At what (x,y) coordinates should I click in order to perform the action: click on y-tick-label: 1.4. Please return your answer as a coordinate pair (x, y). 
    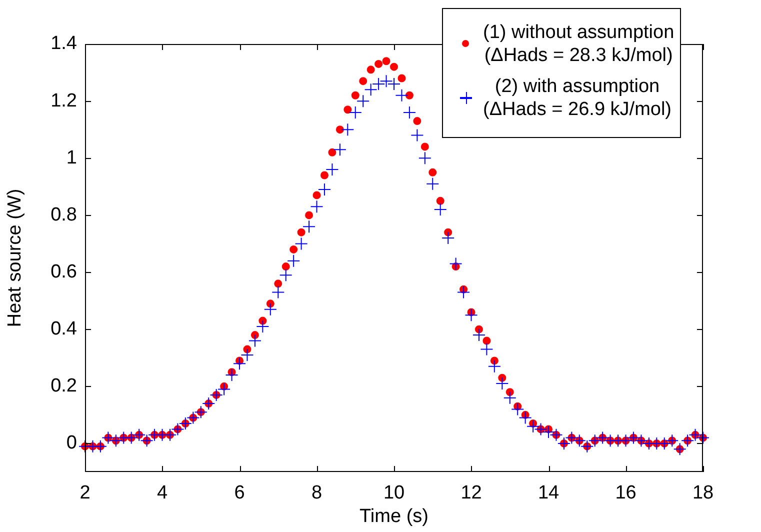
    Looking at the image, I should click on (64, 43).